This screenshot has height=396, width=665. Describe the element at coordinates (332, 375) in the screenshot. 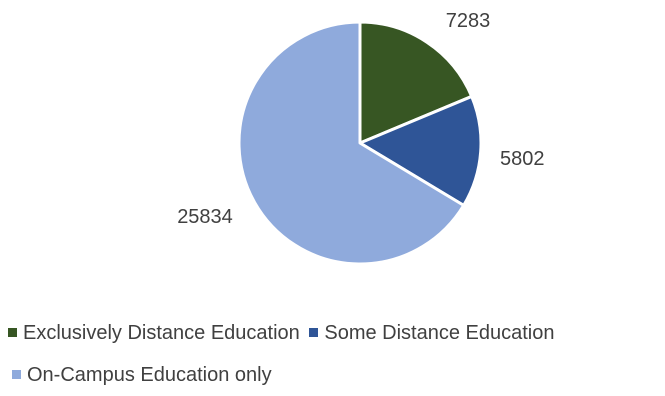

I see `legend-row-2: On-Campus Education only` at that location.